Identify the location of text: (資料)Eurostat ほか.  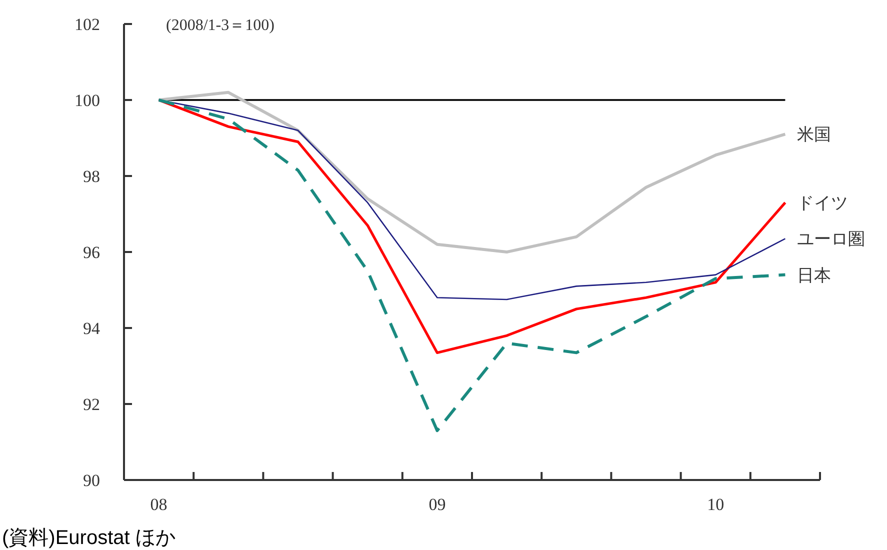
(89, 538).